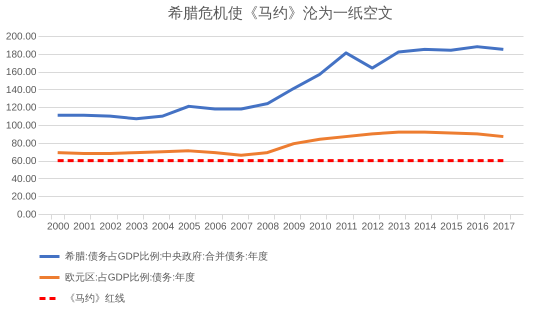  Describe the element at coordinates (24, 144) in the screenshot. I see `y-tick-label: 80.00` at that location.